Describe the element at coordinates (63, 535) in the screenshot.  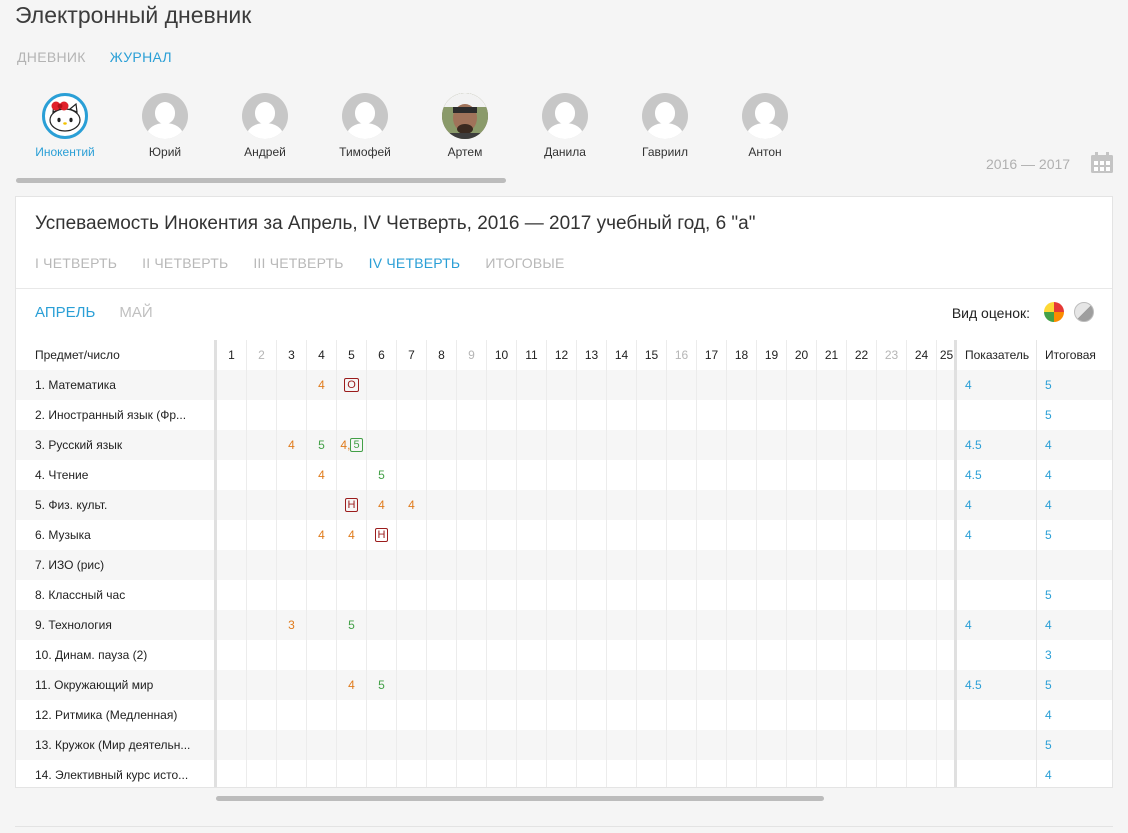
I see `subject-name: 6. Музыка` at that location.